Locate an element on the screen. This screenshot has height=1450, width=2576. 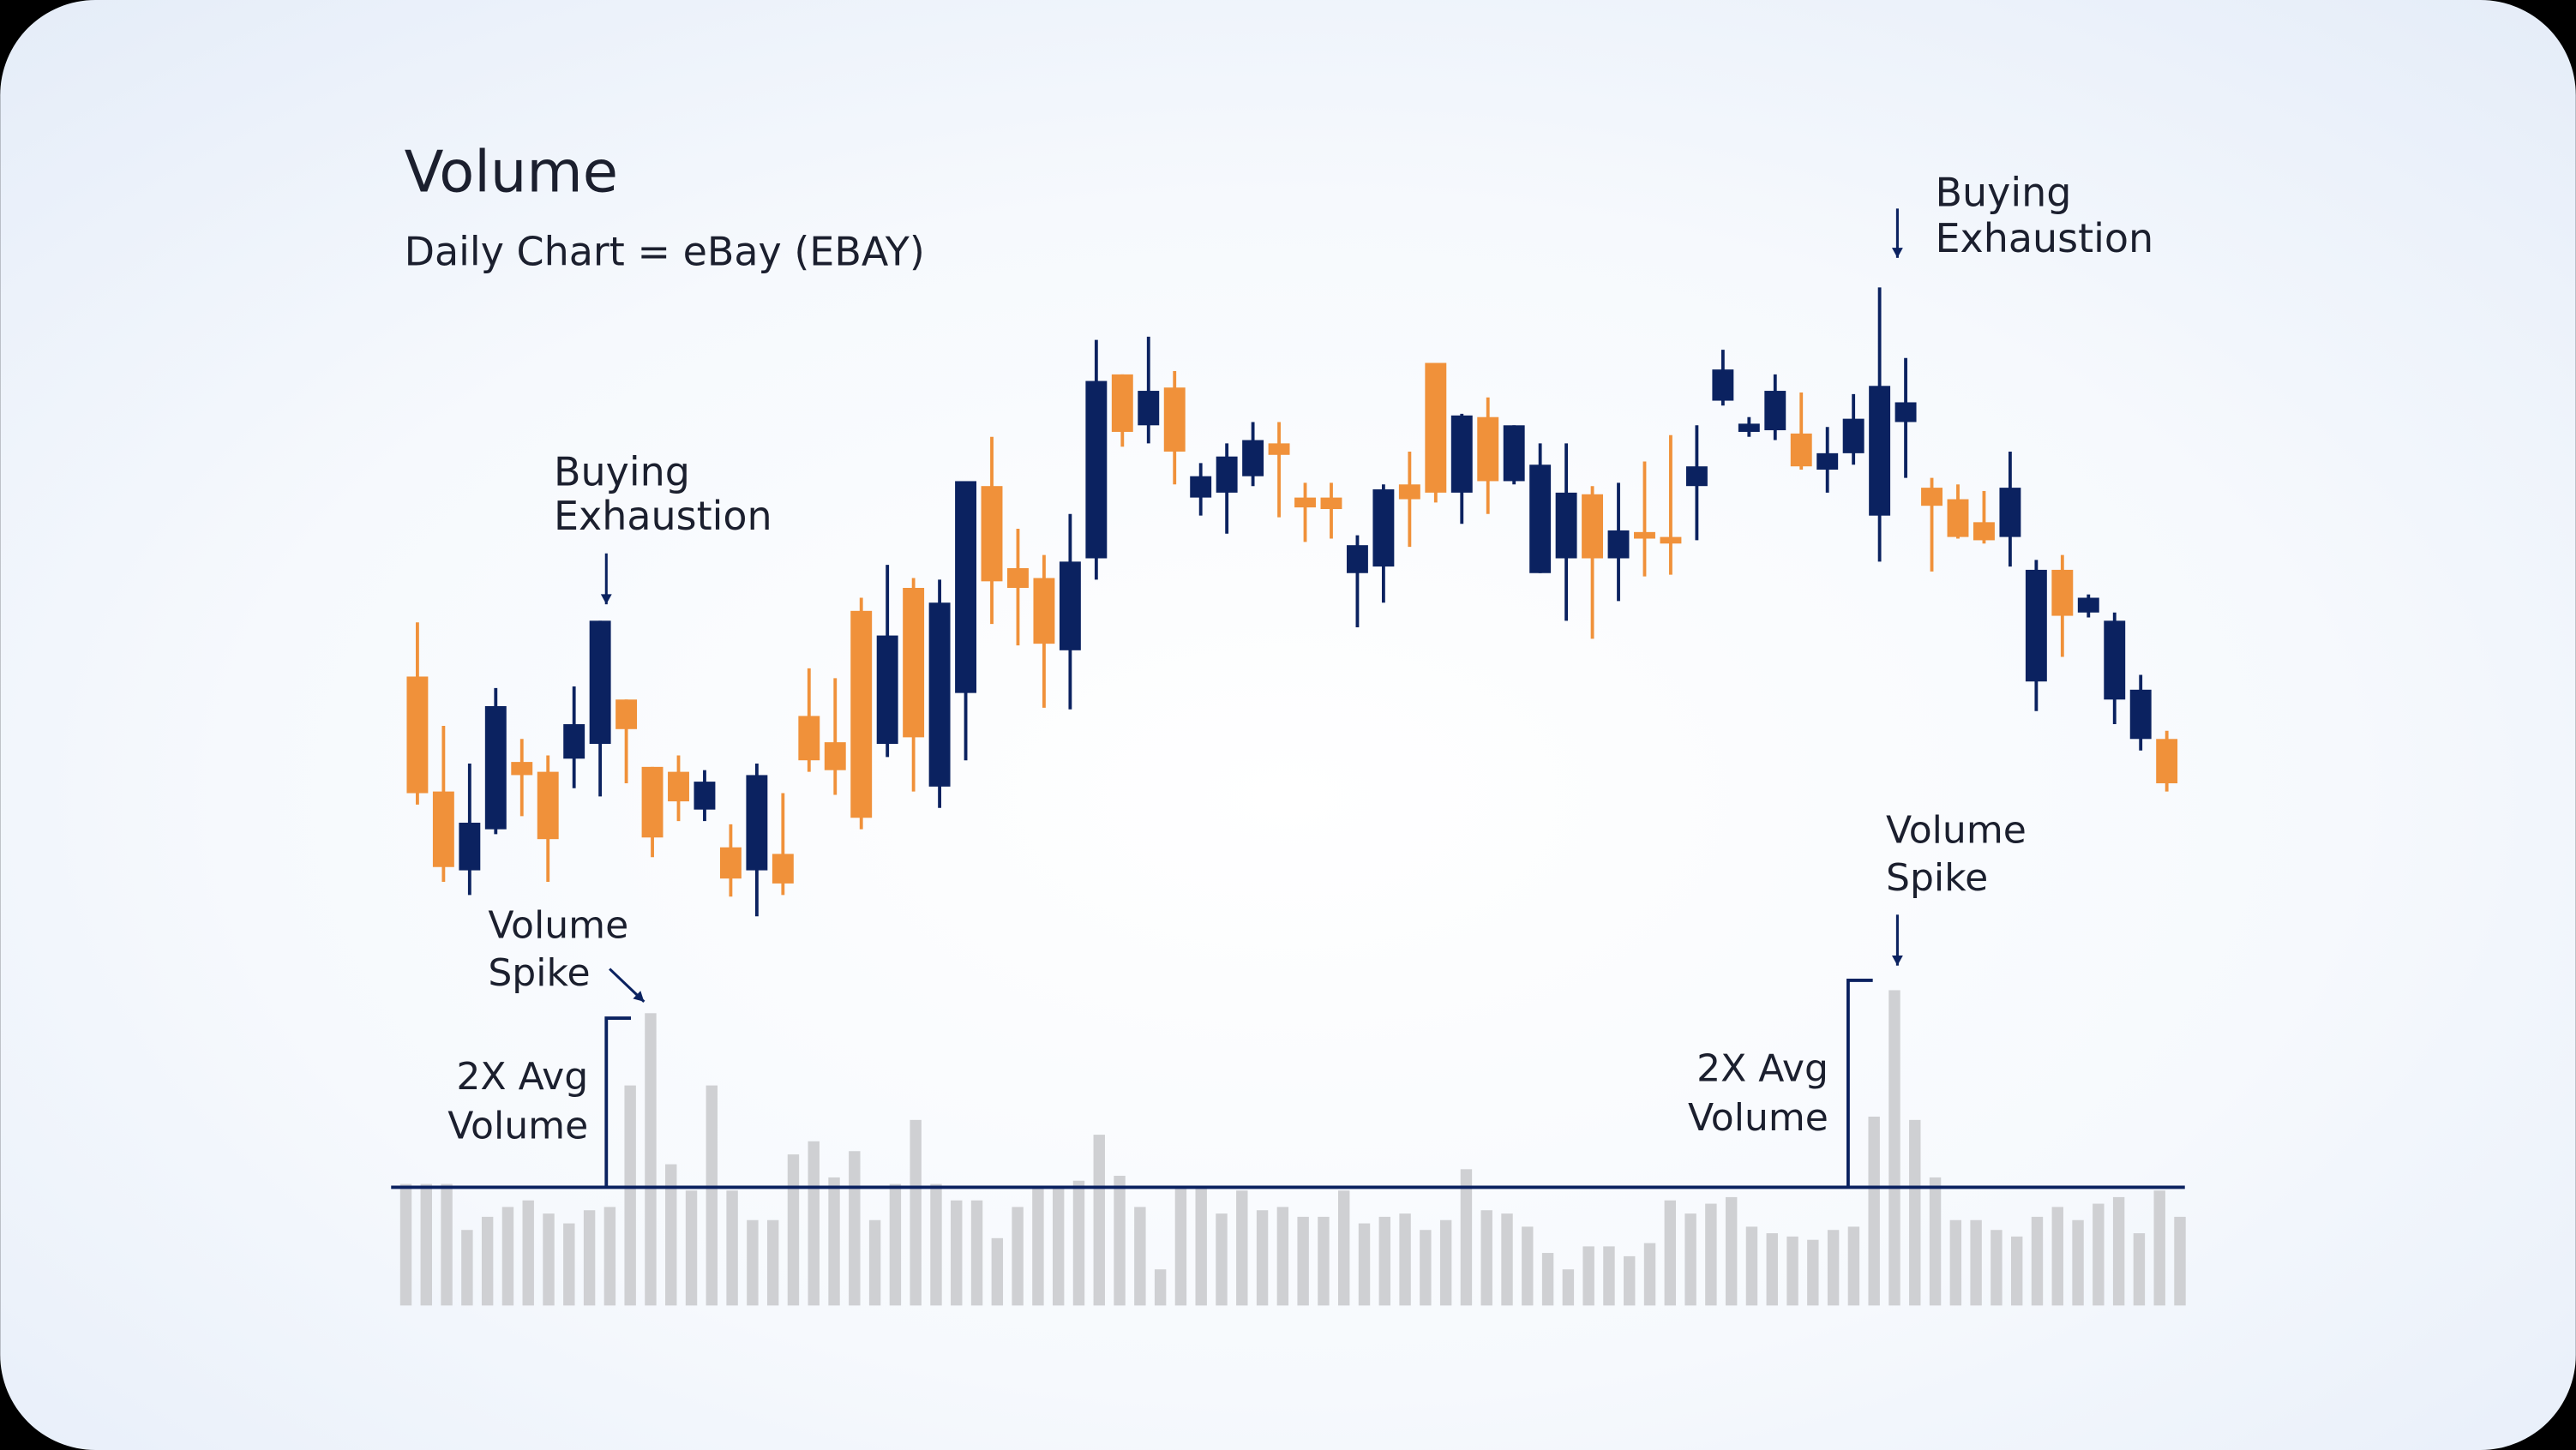
annotation-text: Exhaustion is located at coordinates (663, 516).